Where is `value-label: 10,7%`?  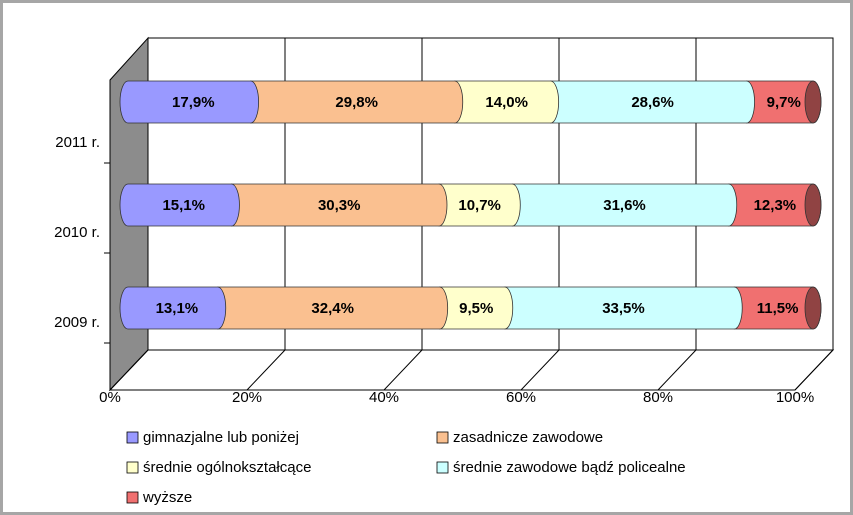 value-label: 10,7% is located at coordinates (479, 205).